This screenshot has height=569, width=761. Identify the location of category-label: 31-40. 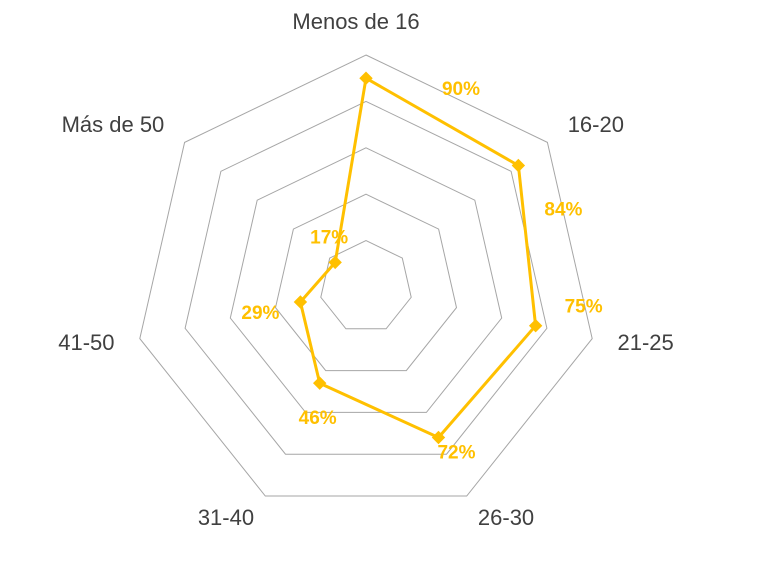
(226, 517).